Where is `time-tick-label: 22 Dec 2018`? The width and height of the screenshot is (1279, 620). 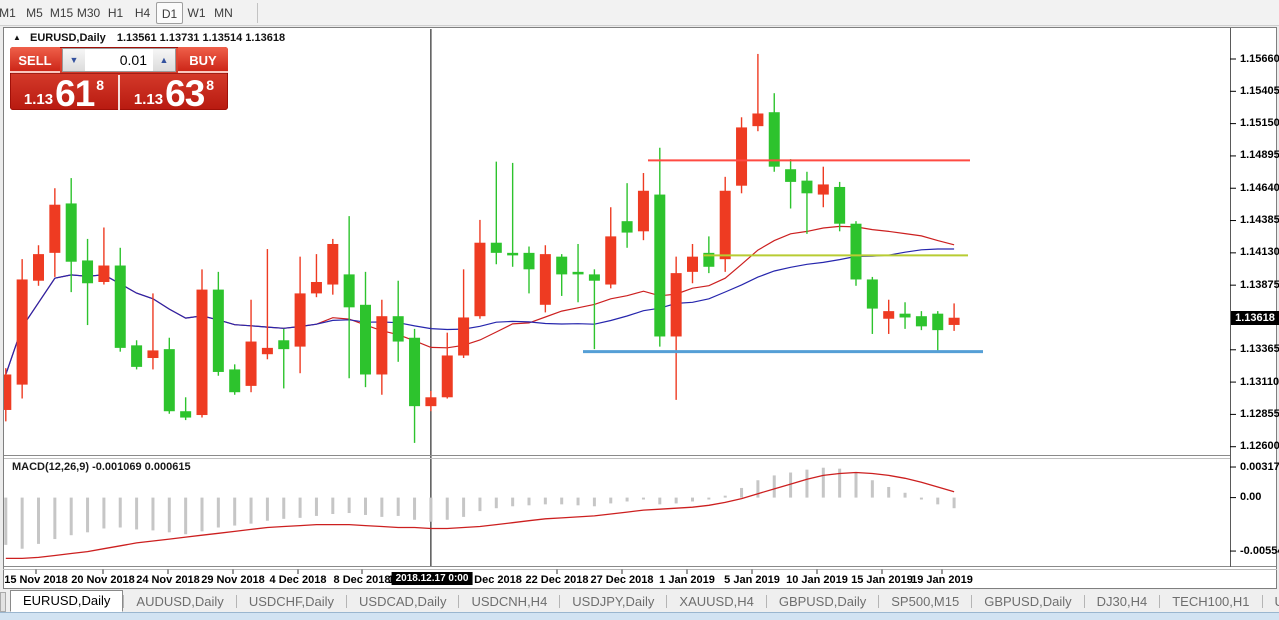 time-tick-label: 22 Dec 2018 is located at coordinates (557, 580).